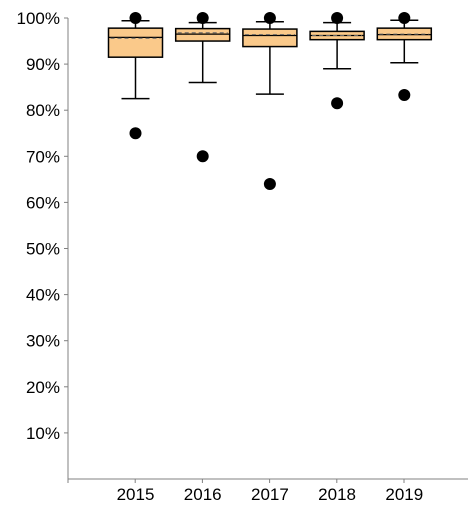  I want to click on box-2016, so click(202, 87).